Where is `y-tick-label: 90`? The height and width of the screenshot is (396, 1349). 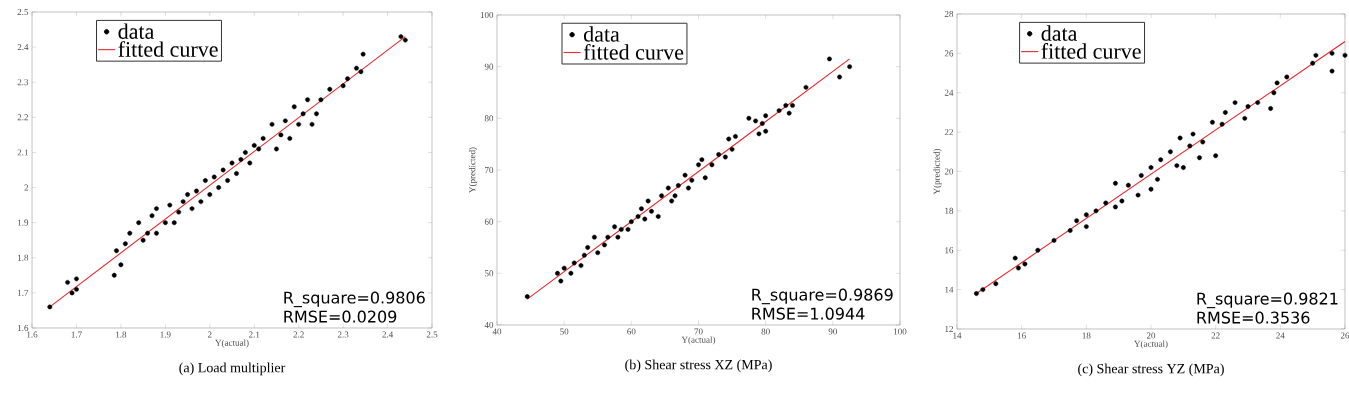 y-tick-label: 90 is located at coordinates (489, 66).